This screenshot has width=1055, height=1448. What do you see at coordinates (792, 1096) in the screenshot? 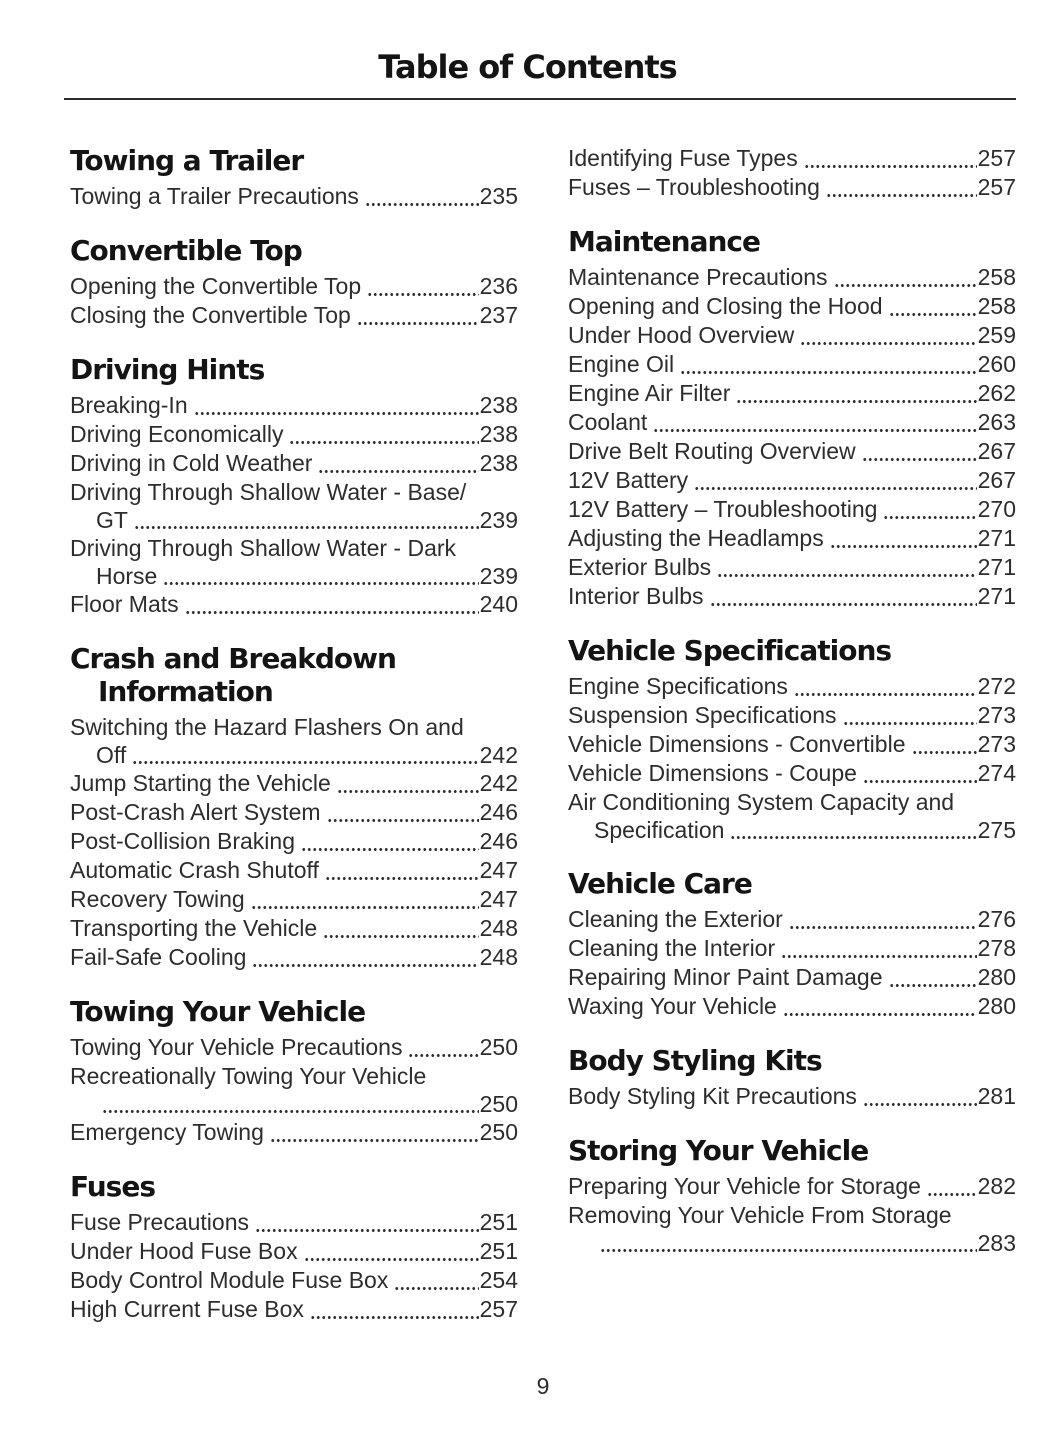
I see `toc-entry: Body Styling Kit Precautions 281` at bounding box center [792, 1096].